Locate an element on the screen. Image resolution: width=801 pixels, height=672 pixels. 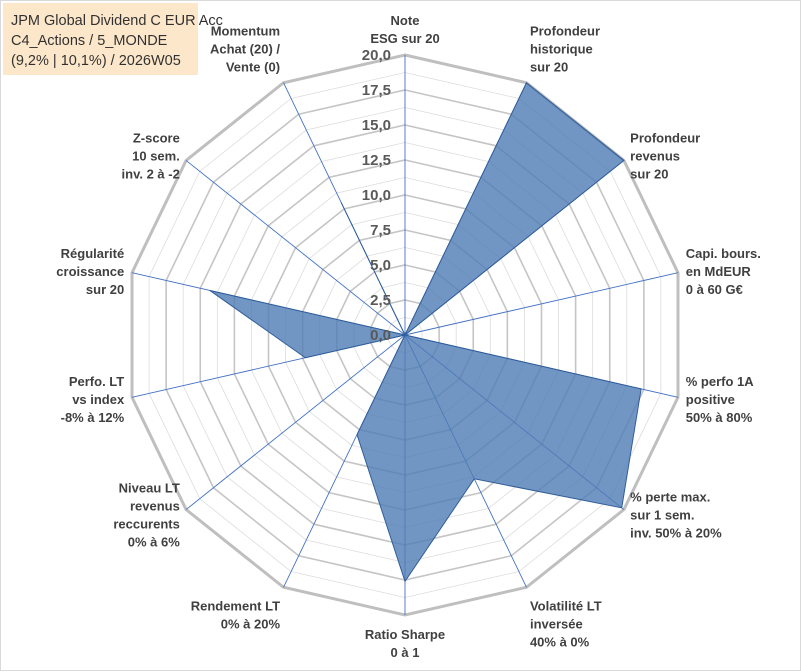
axis-label: Rendement LT 0% à 20% is located at coordinates (236, 614).